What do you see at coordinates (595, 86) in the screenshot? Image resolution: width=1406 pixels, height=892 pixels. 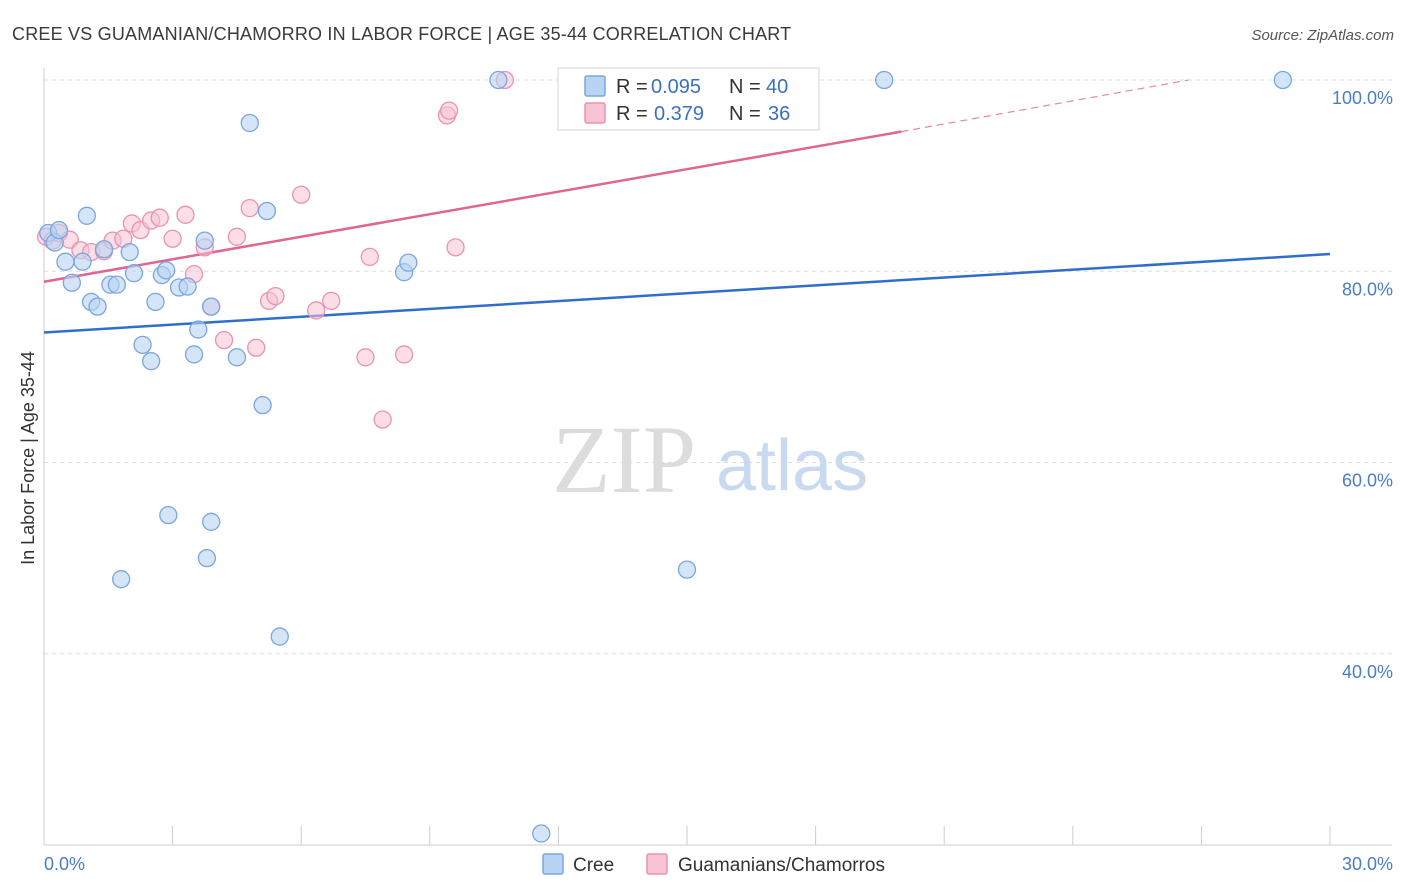 I see `legend-swatch-cree` at bounding box center [595, 86].